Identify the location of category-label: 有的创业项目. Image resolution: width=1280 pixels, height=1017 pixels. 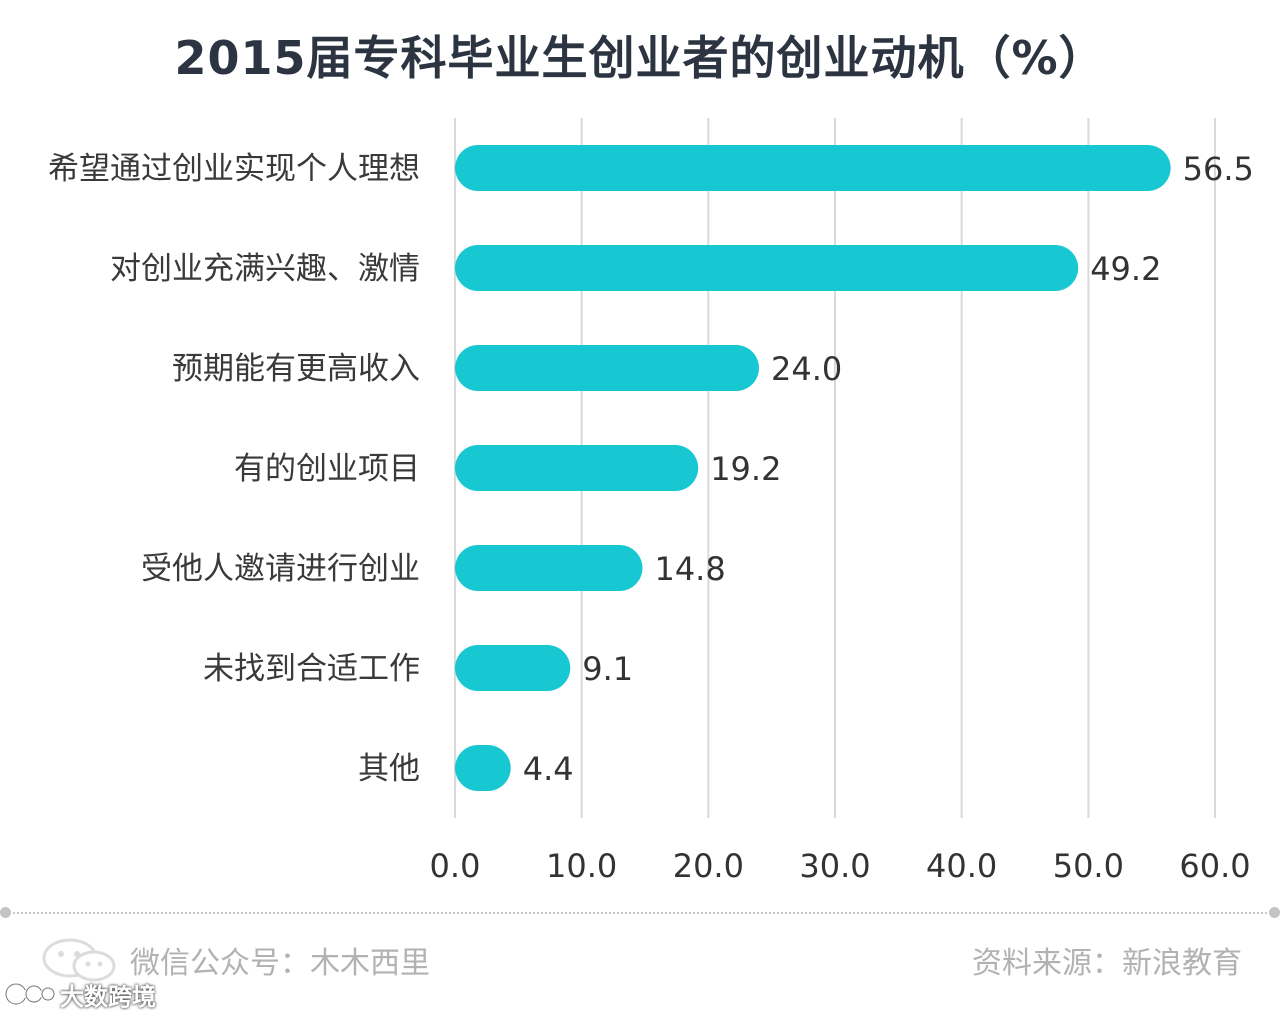
(327, 469).